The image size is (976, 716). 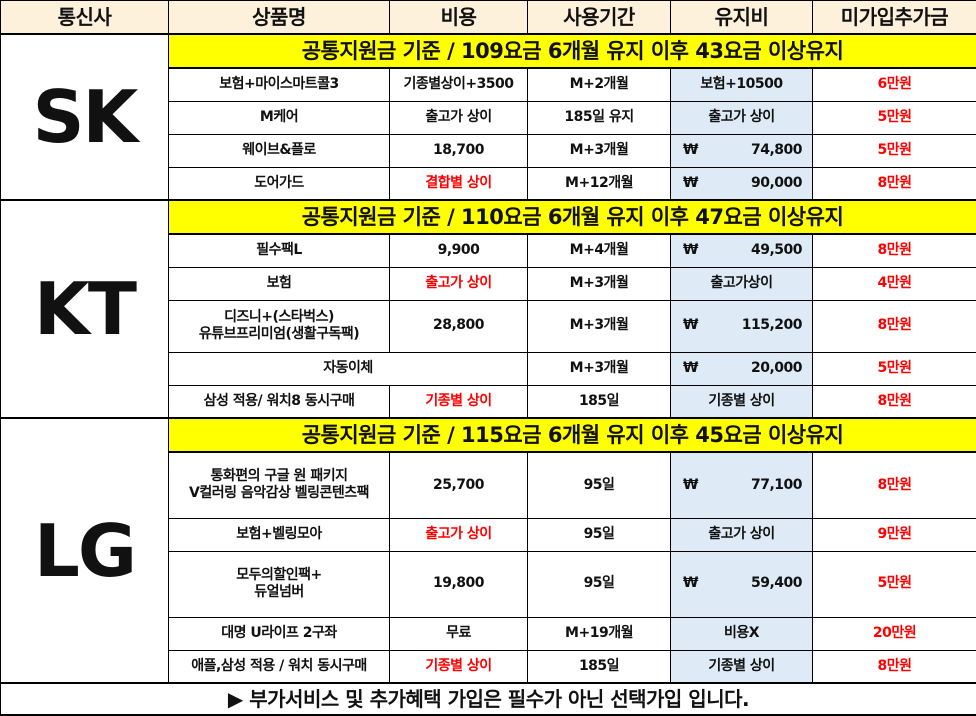 What do you see at coordinates (488, 18) in the screenshot?
I see `header-row: 통신사 상품명 비용 사용기간 유지비 미가입추가금` at bounding box center [488, 18].